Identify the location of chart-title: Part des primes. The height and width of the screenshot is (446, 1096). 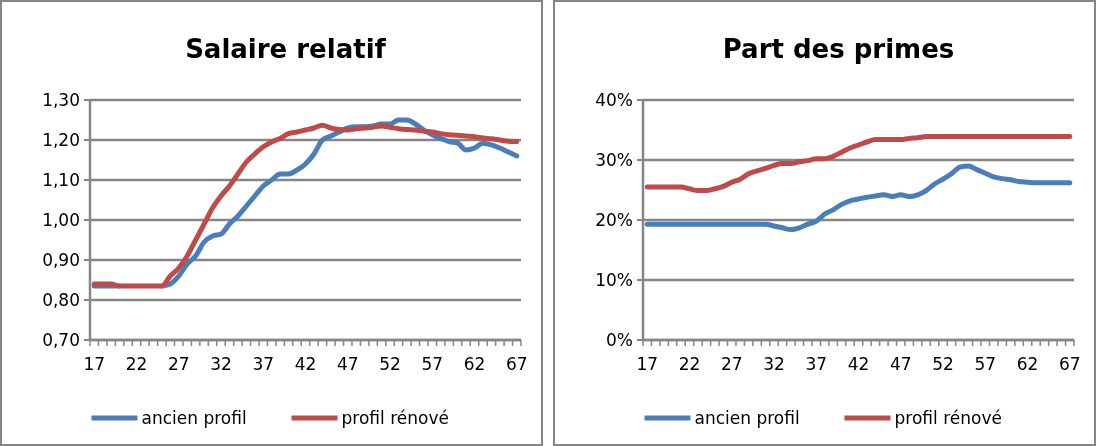
(838, 49).